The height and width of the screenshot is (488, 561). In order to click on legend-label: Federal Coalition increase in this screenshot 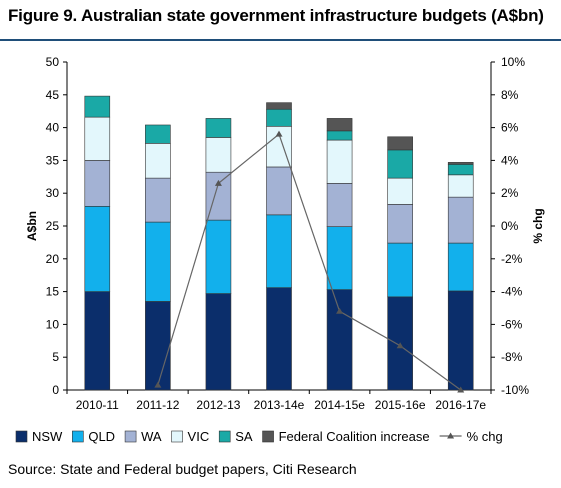, I will do `click(354, 436)`.